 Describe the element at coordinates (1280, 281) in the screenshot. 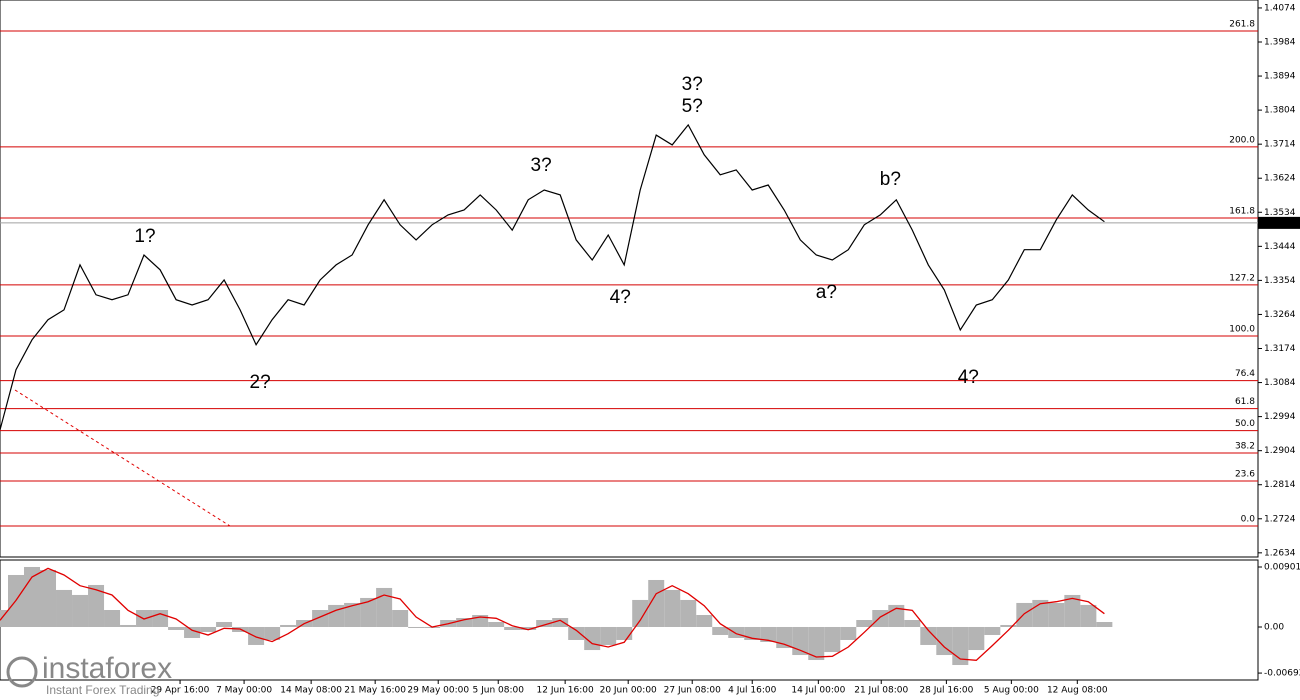

I see `y-tick-label: 1.3354` at that location.